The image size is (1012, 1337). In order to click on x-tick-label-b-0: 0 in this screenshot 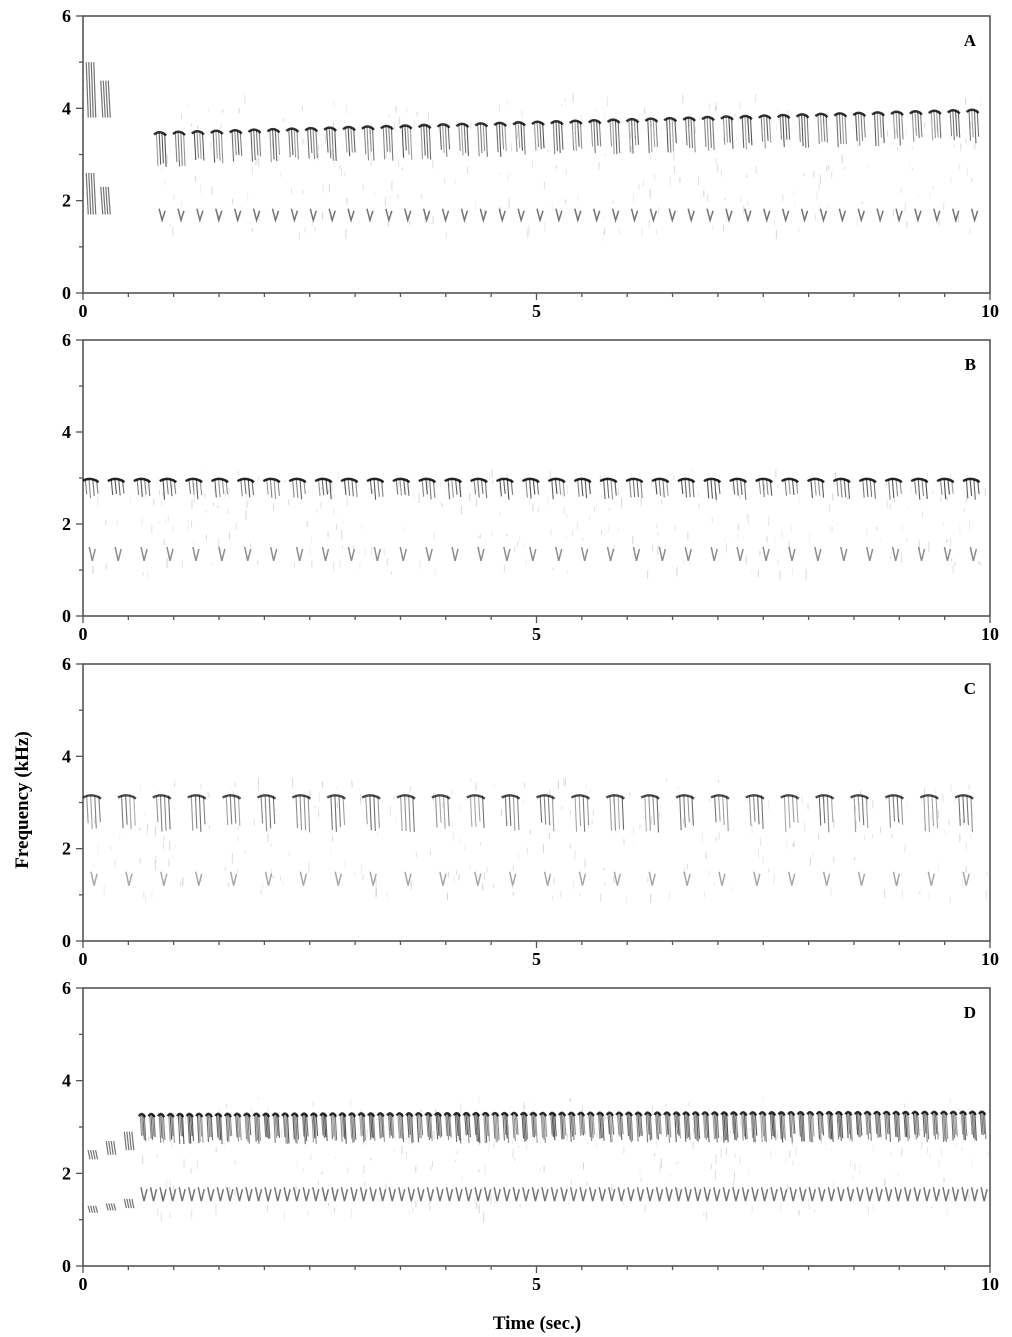, I will do `click(83, 634)`.